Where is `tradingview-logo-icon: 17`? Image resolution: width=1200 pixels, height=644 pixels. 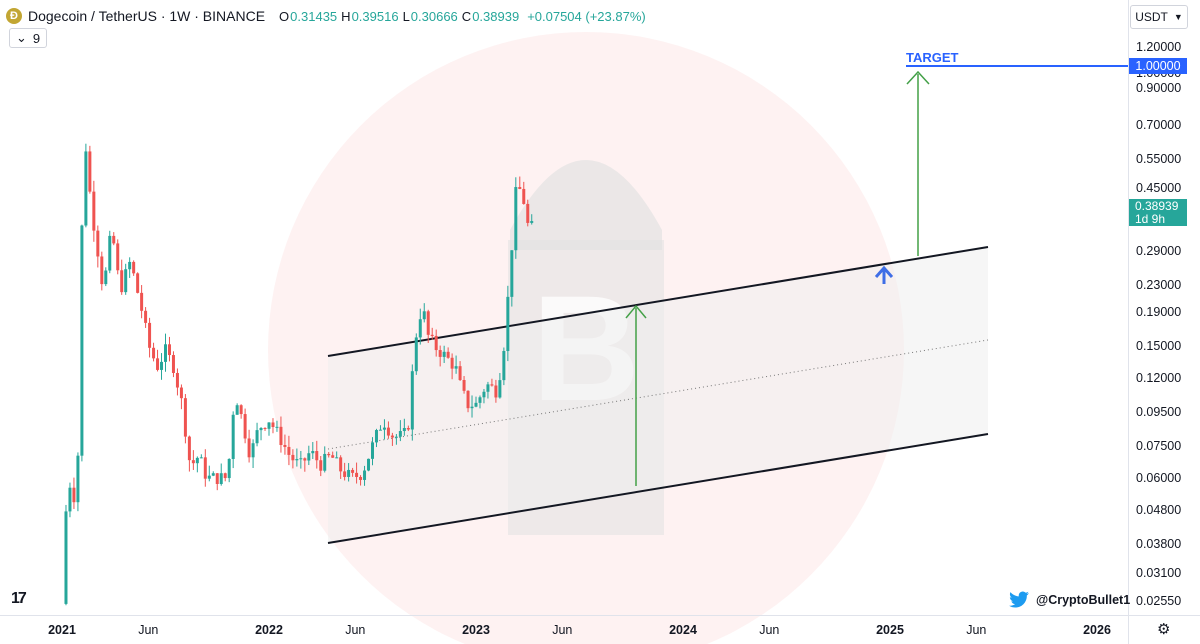
tradingview-logo-icon: 17 is located at coordinates (19, 598).